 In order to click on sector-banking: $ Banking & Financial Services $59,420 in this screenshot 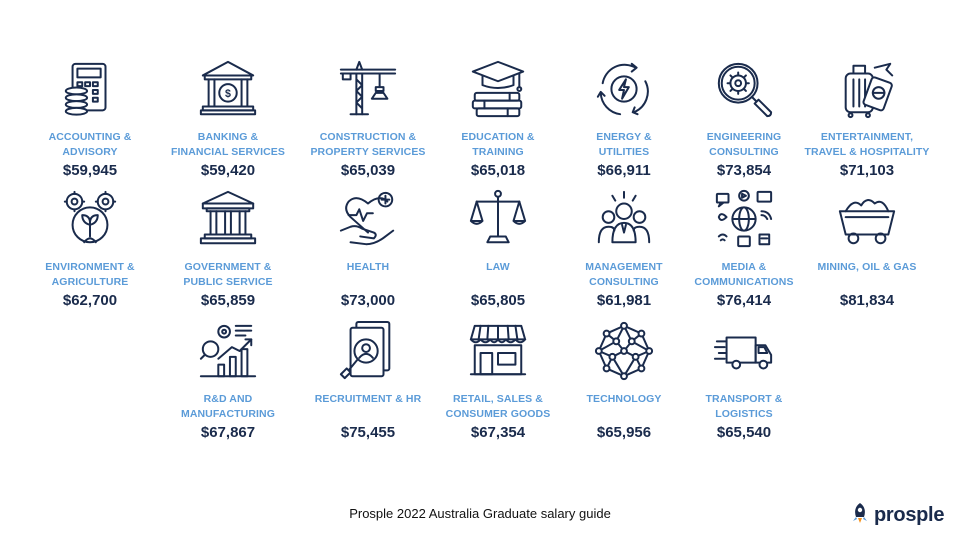, I will do `click(228, 118)`.